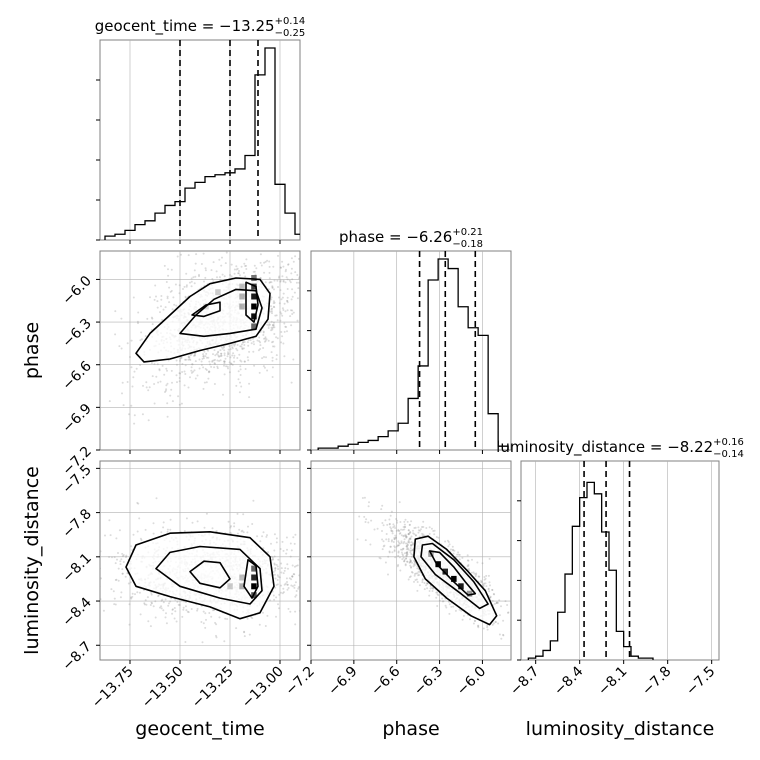 The width and height of the screenshot is (760, 760). I want to click on x-tick-label: −8.1, so click(612, 681).